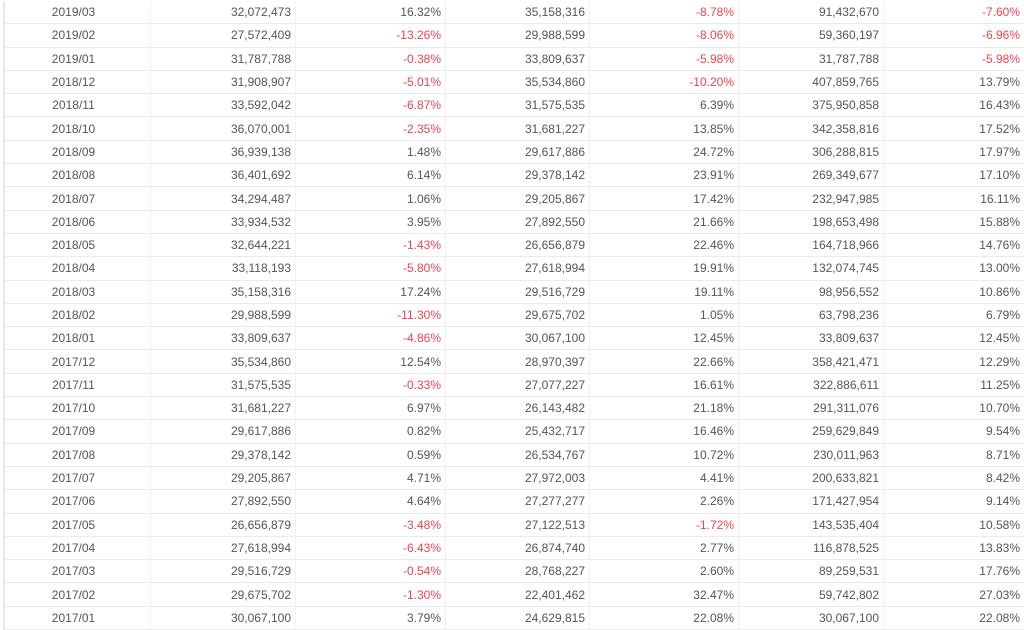  Describe the element at coordinates (664, 361) in the screenshot. I see `value-b-change-cell: 22.66%` at that location.